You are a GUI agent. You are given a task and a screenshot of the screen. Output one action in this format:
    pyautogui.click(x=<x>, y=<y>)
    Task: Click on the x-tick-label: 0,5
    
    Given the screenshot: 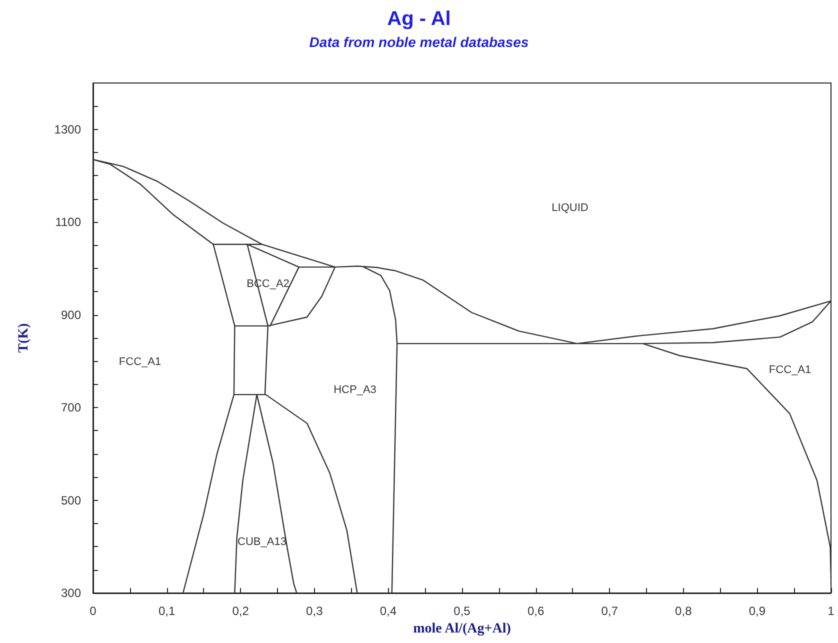 What is the action you would take?
    pyautogui.click(x=462, y=611)
    